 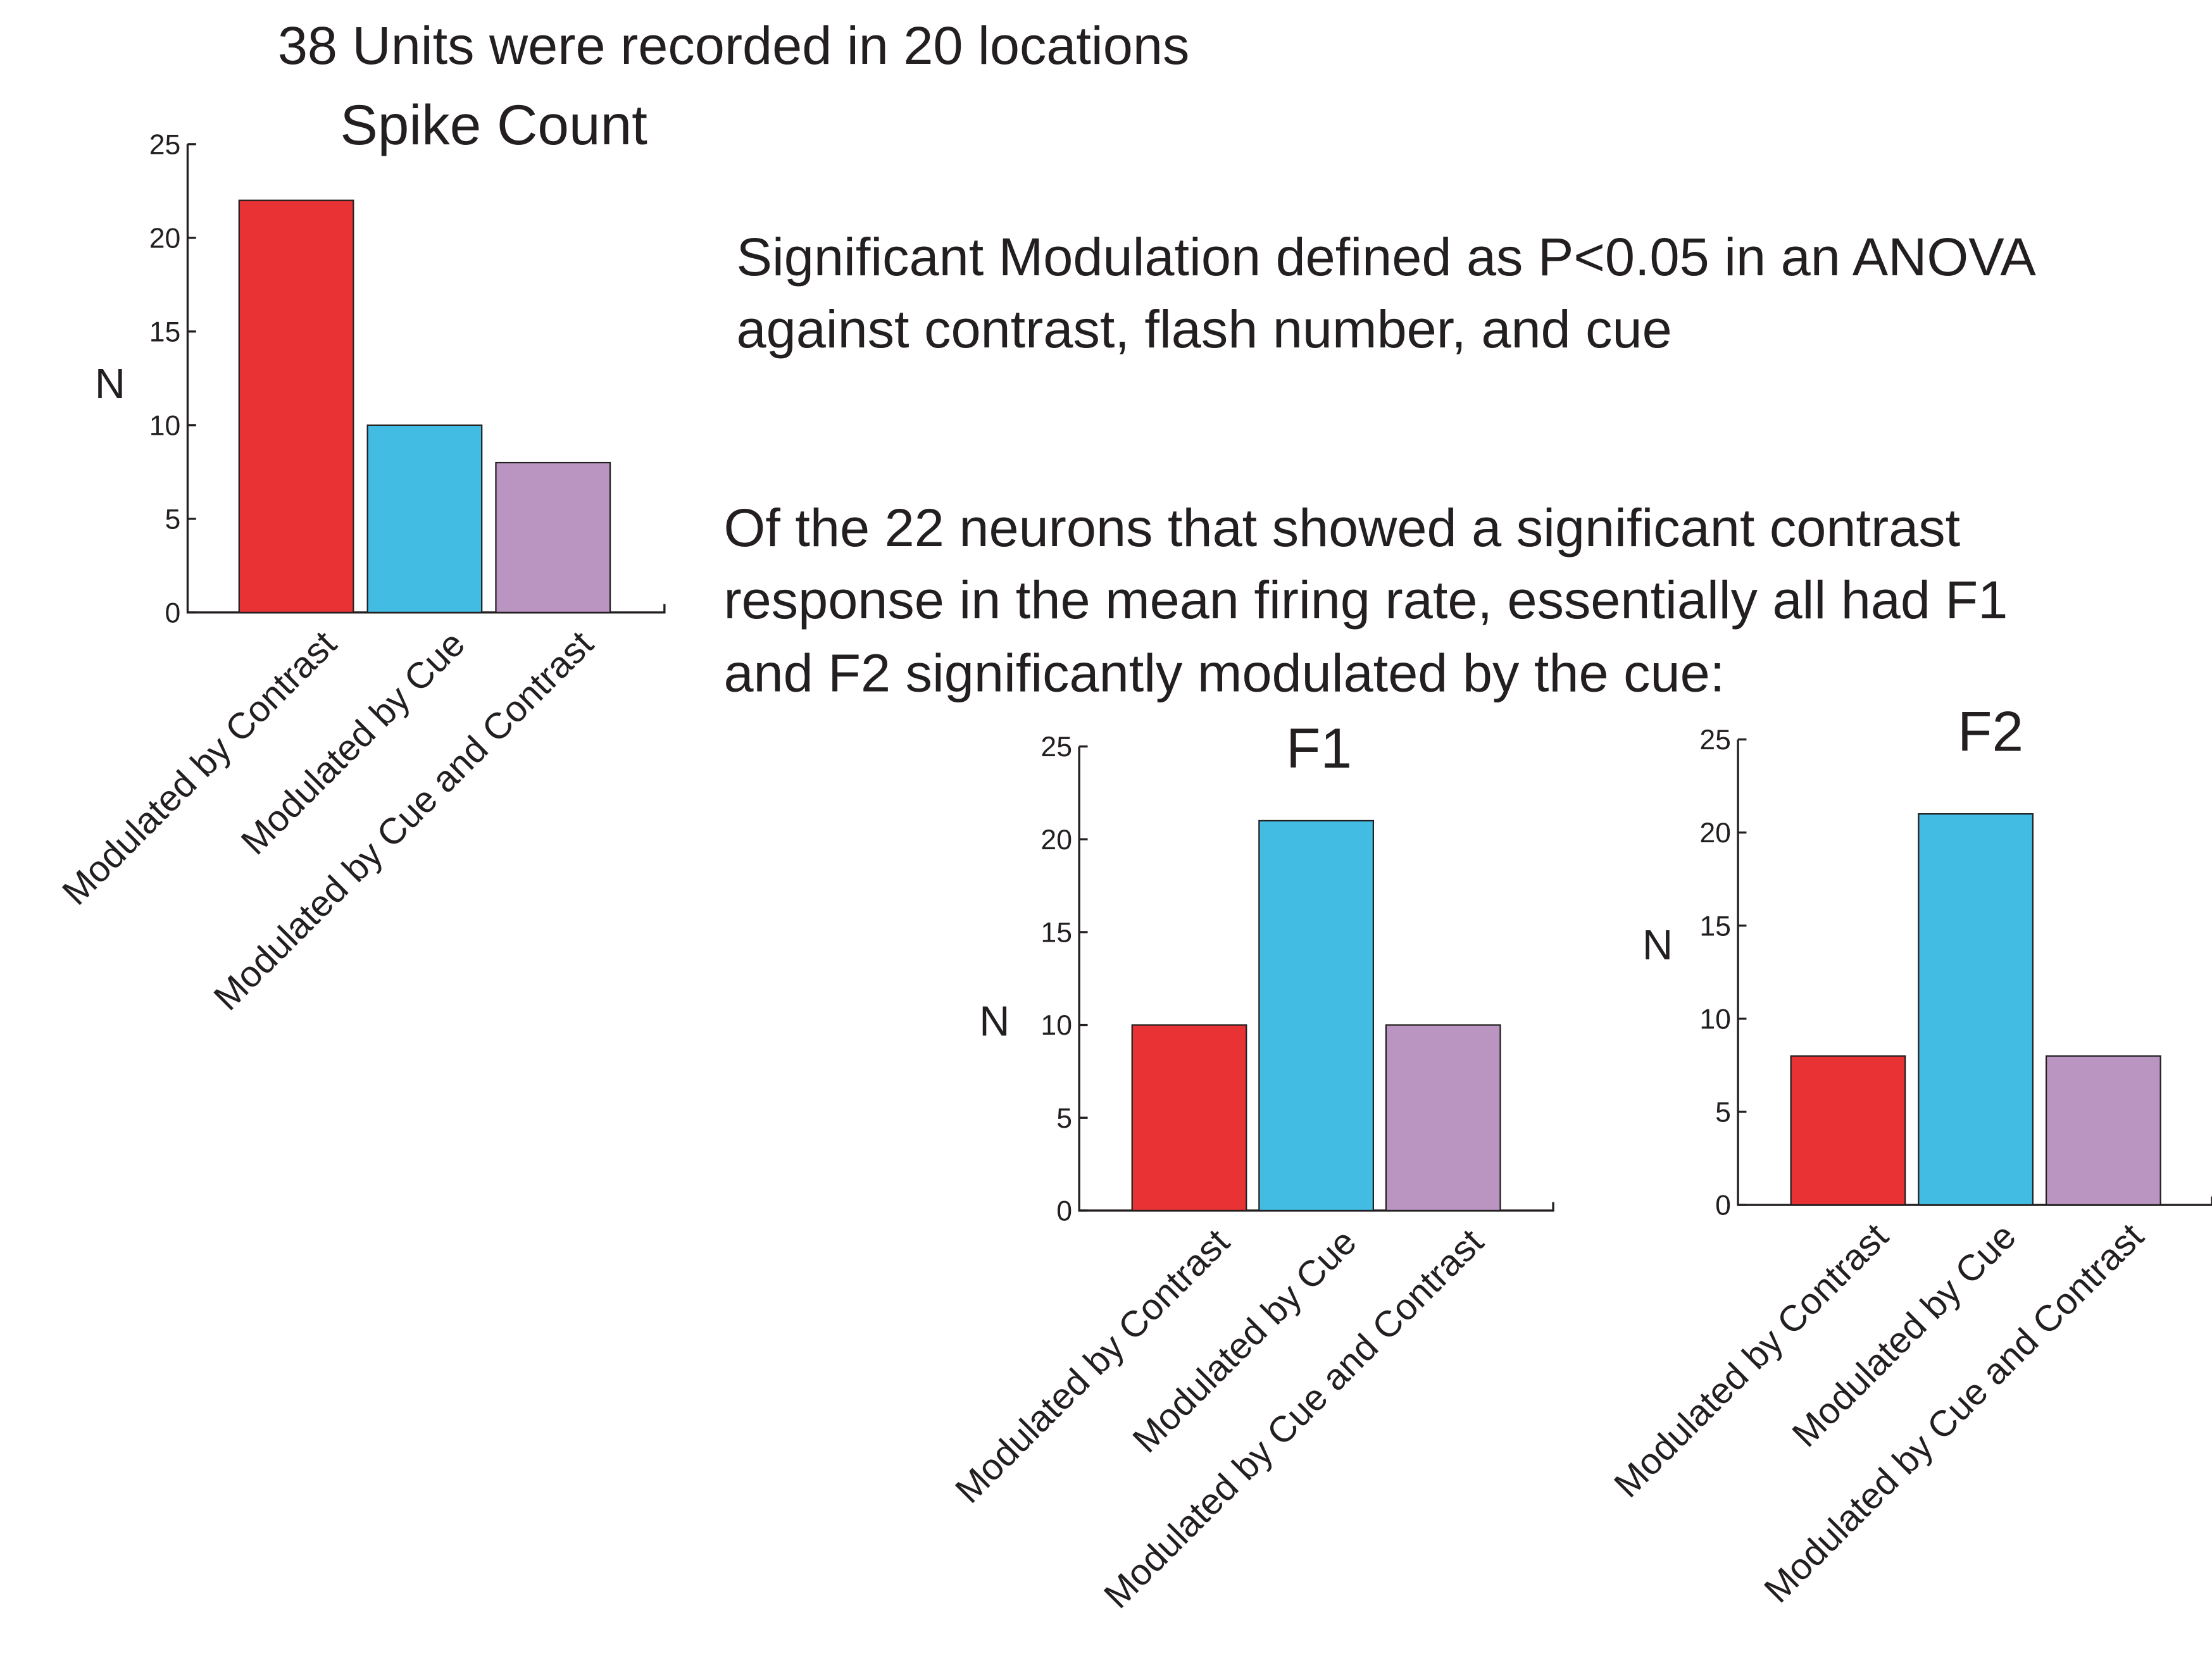 I want to click on note-line: against contrast, flash number, and cue, so click(x=1205, y=329).